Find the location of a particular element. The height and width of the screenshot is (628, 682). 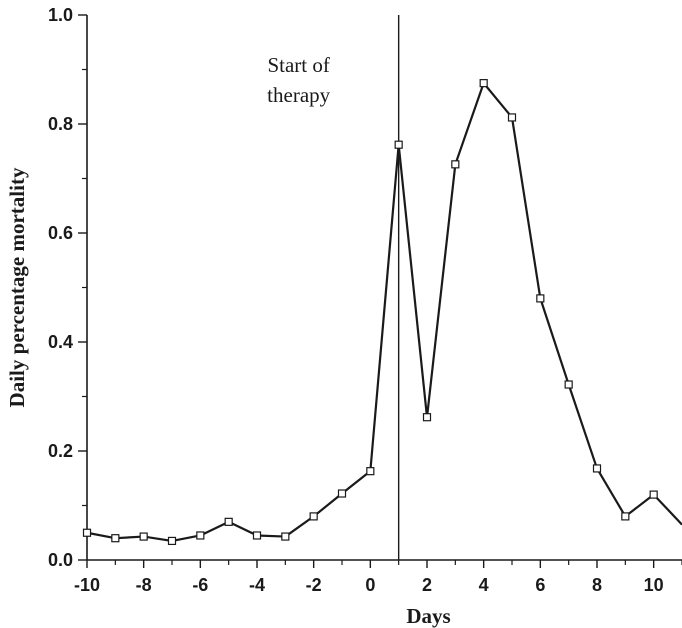

x-tick-label: -4 is located at coordinates (257, 585).